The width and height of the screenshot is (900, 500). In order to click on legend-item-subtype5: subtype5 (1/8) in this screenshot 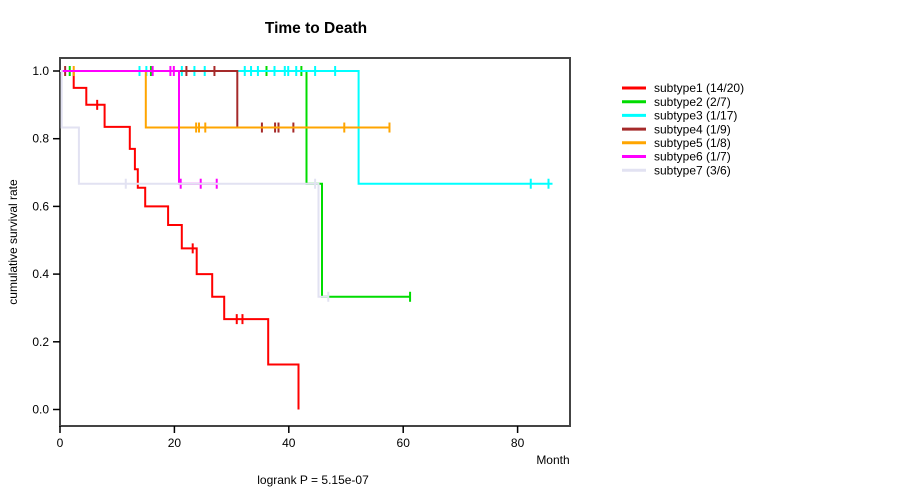, I will do `click(676, 143)`.